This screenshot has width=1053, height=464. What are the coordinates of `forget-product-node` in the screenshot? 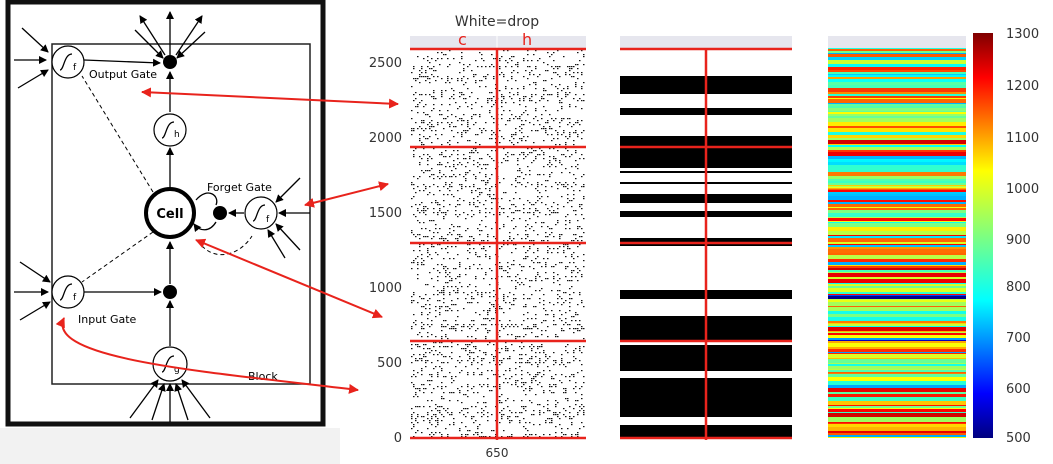 It's located at (220, 213).